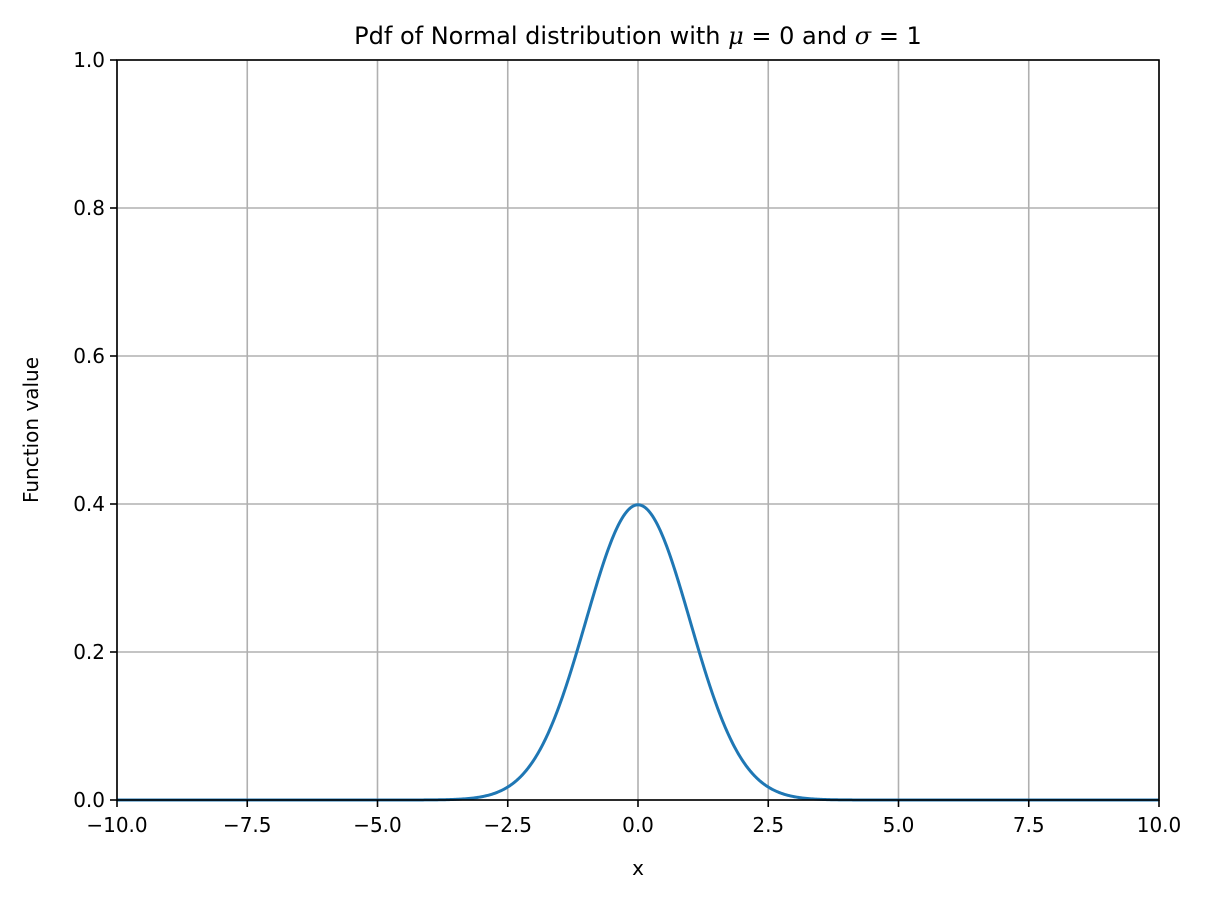 The height and width of the screenshot is (900, 1207). Describe the element at coordinates (89, 356) in the screenshot. I see `y-tick-label: 0.6` at that location.